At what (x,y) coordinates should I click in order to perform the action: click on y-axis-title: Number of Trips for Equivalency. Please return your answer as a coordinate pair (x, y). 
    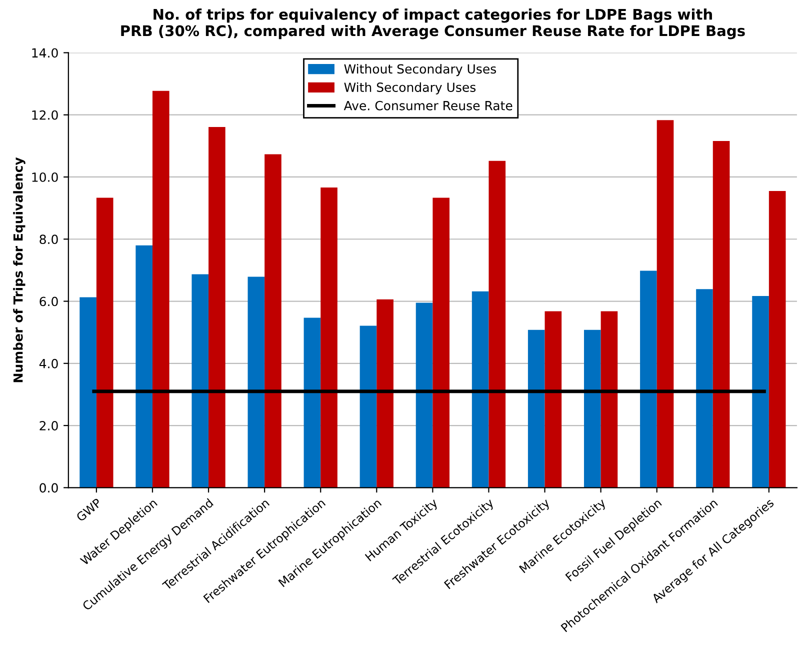
    Looking at the image, I should click on (19, 269).